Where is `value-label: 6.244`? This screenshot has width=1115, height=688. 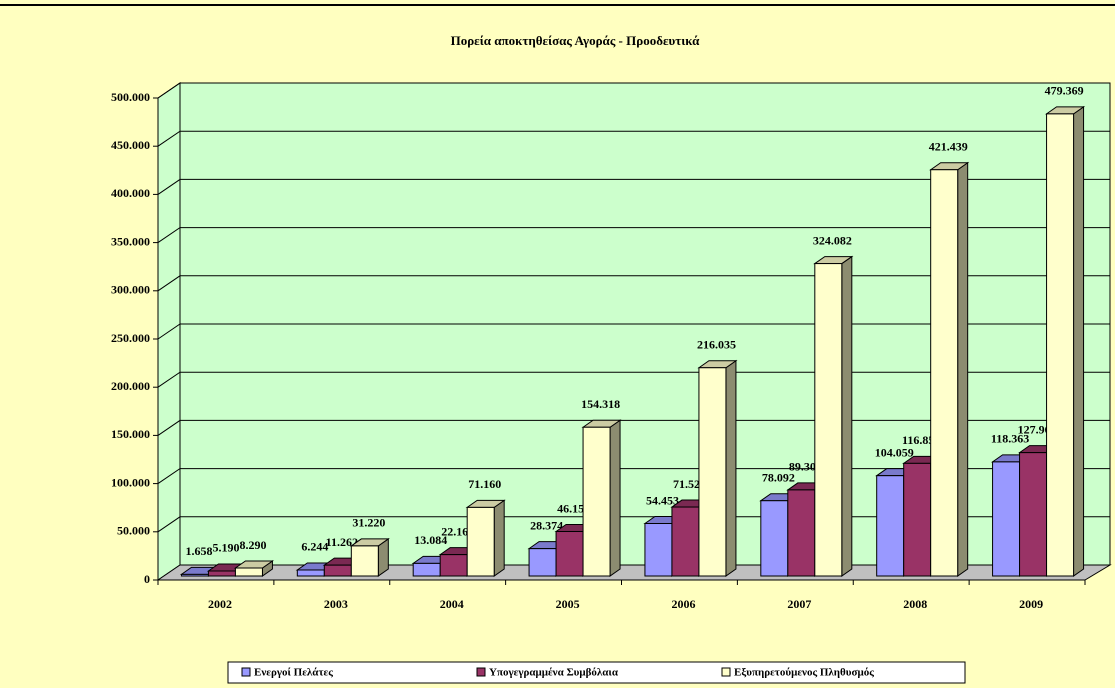 value-label: 6.244 is located at coordinates (314, 547).